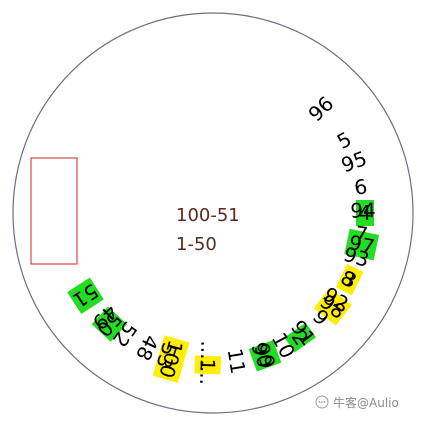 The image size is (426, 426). I want to click on highlight-number: 51, so click(85, 296).